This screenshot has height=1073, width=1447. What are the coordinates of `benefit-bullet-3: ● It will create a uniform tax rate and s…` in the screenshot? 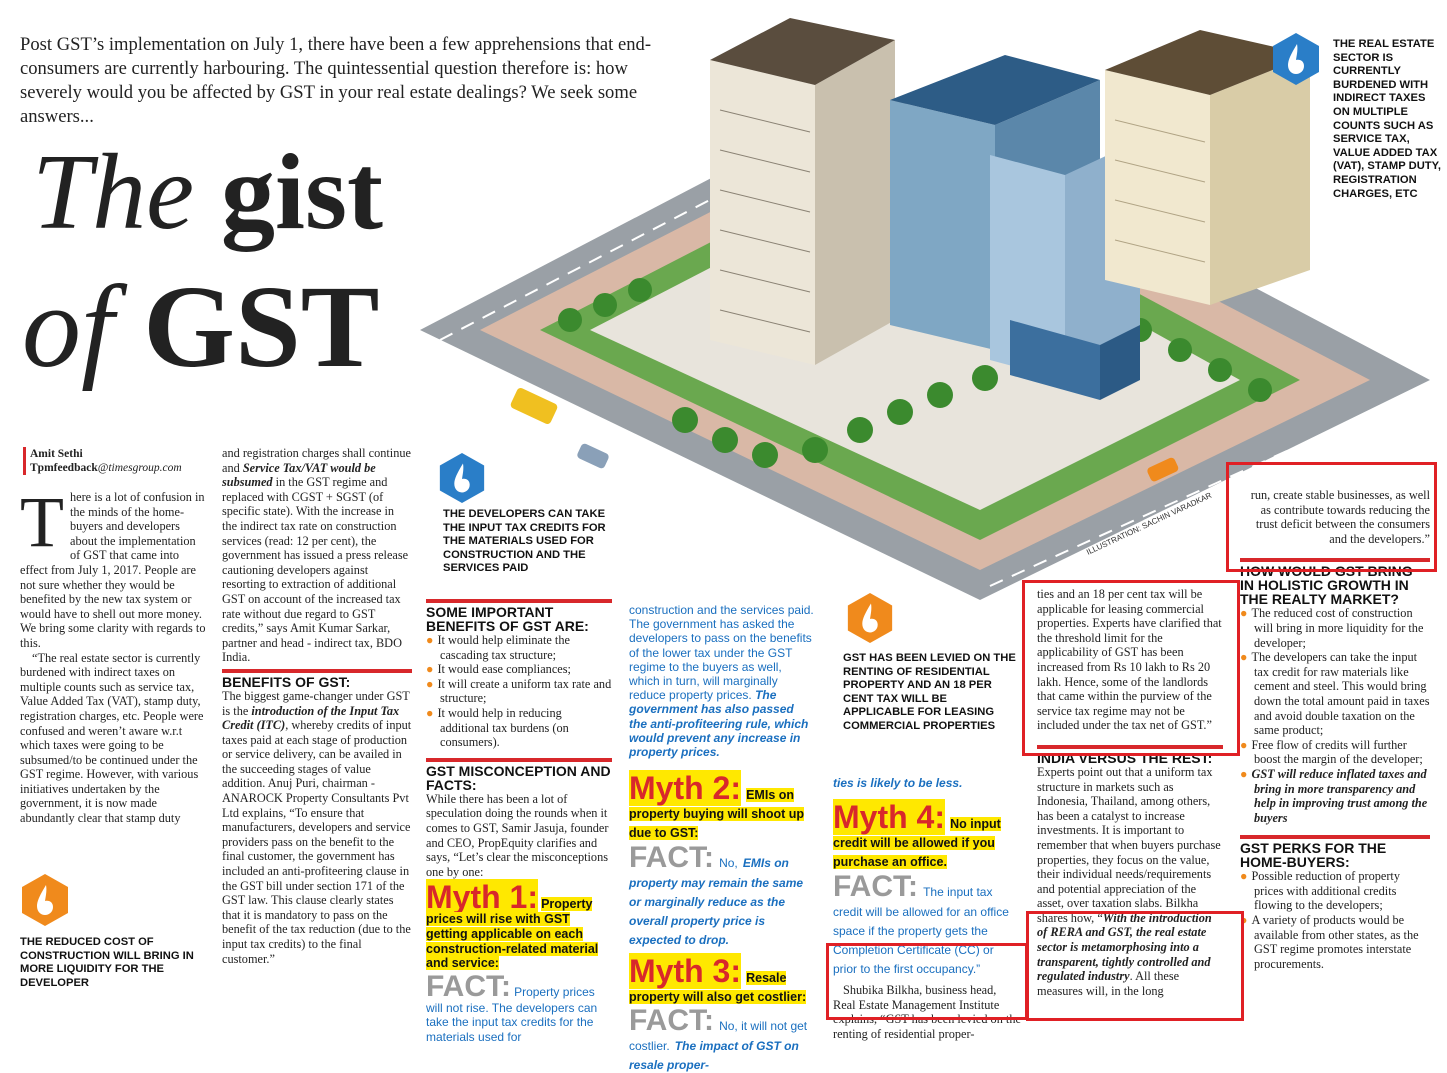 It's located at (519, 691).